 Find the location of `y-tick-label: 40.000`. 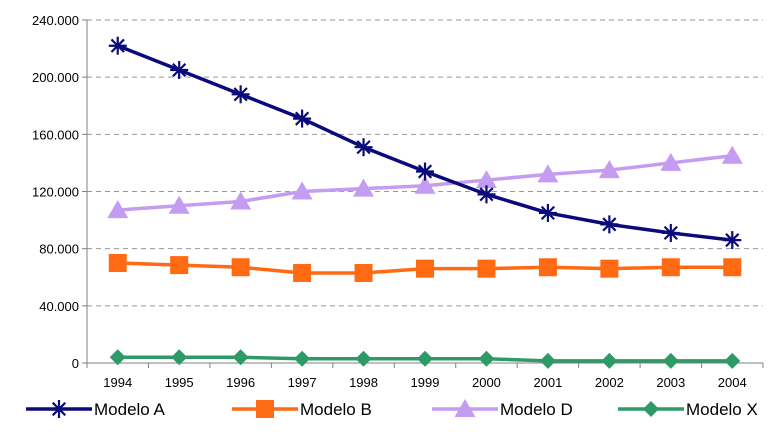

y-tick-label: 40.000 is located at coordinates (59, 306).